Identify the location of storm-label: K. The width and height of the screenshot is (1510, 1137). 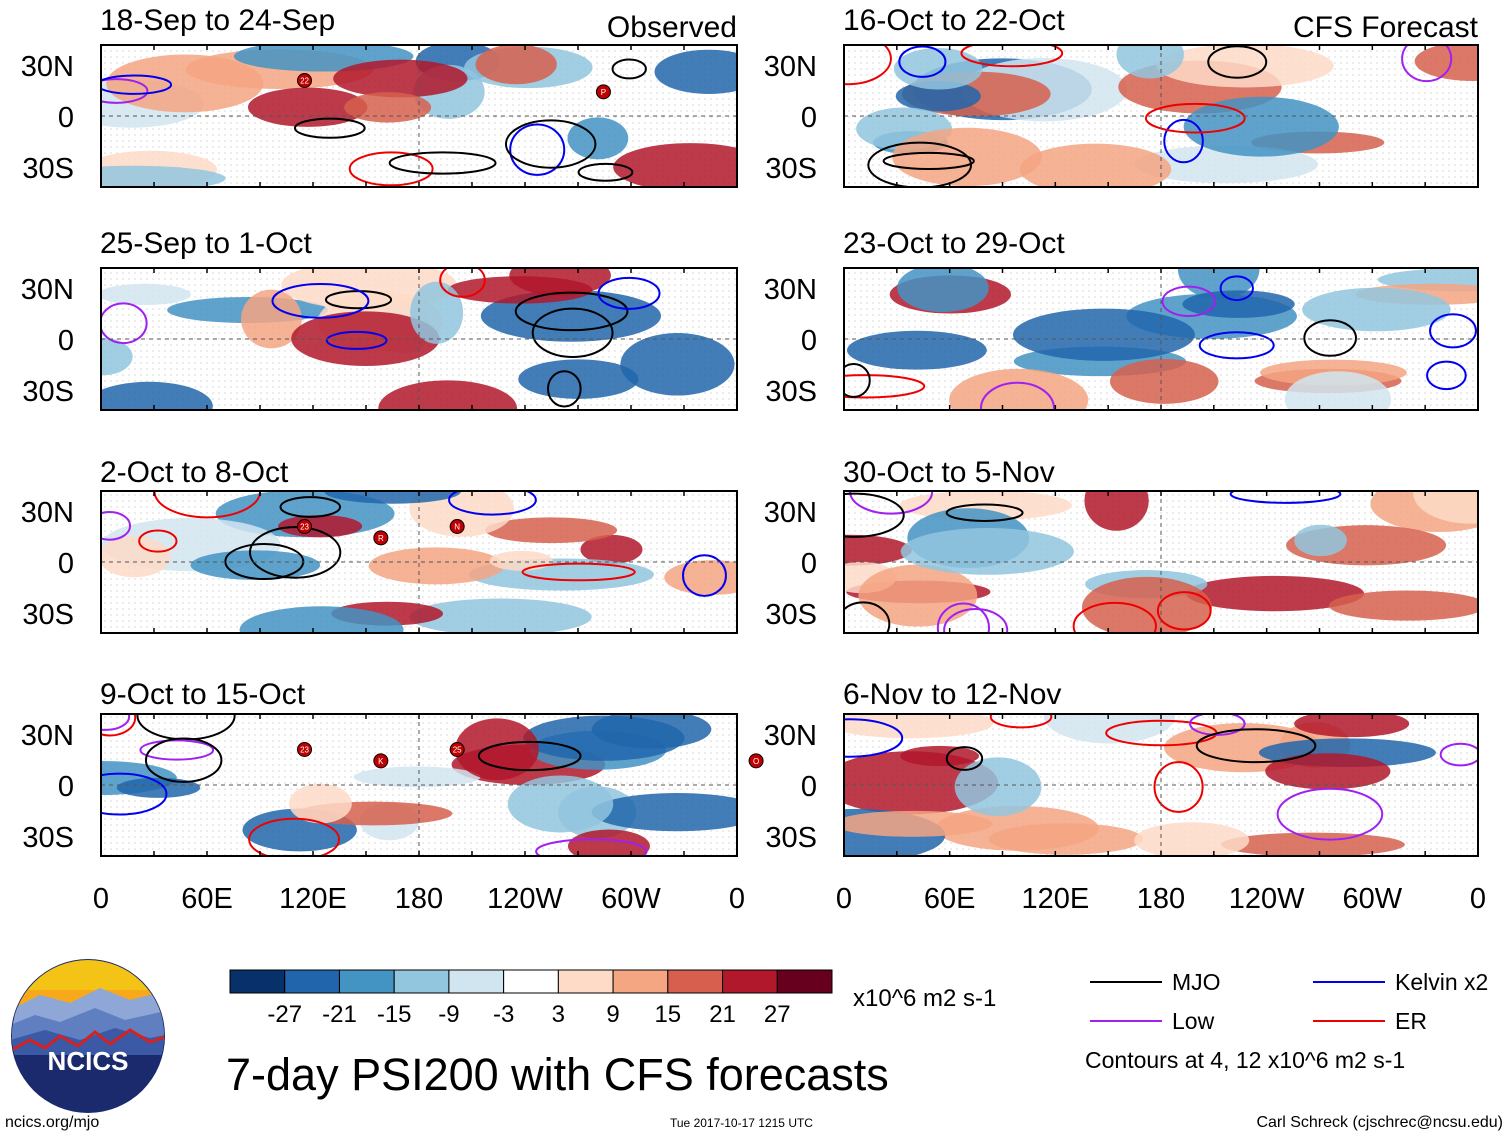
(381, 761).